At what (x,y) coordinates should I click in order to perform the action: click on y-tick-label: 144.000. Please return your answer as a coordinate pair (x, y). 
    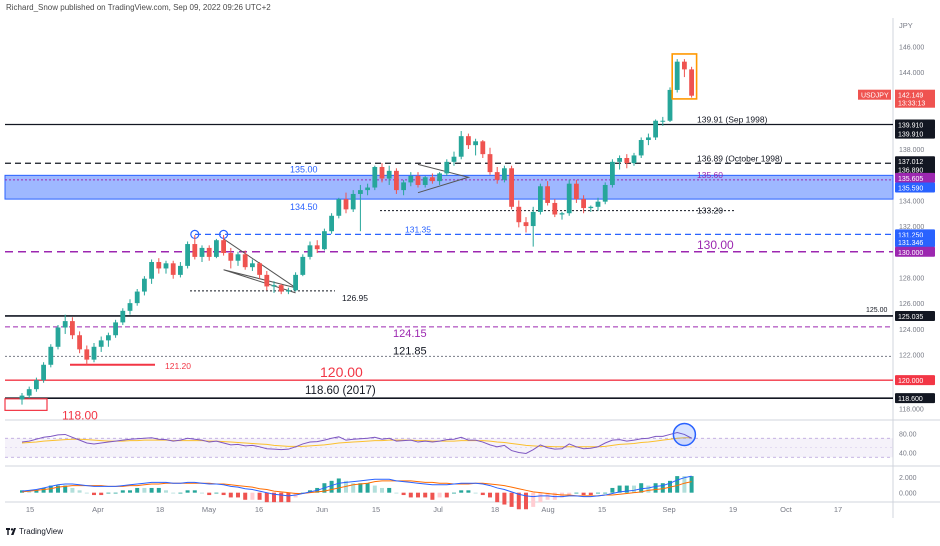
    Looking at the image, I should click on (911, 73).